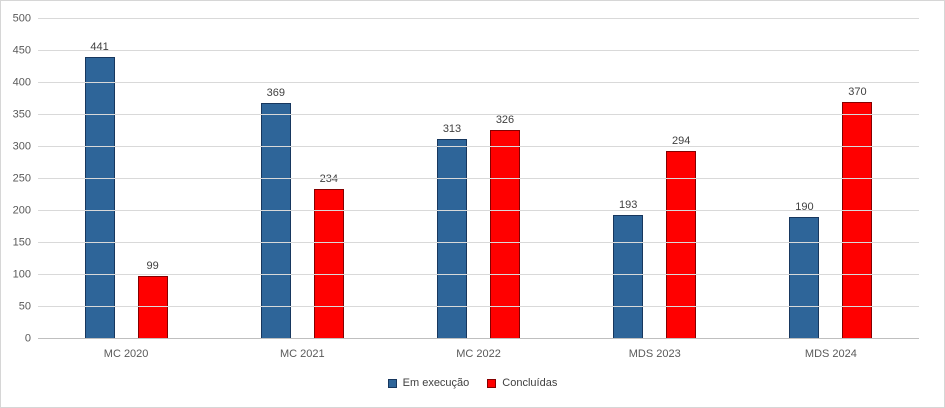 Image resolution: width=945 pixels, height=408 pixels. Describe the element at coordinates (27, 338) in the screenshot. I see `y-tick-label: 0` at that location.